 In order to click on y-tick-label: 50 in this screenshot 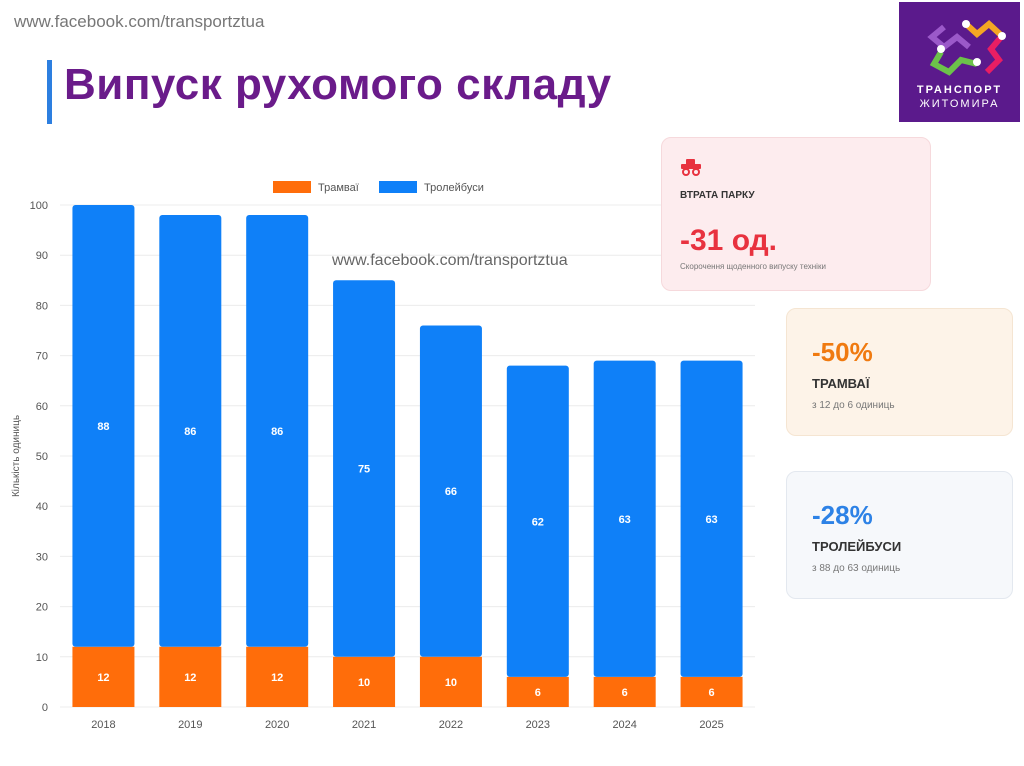, I will do `click(42, 457)`.